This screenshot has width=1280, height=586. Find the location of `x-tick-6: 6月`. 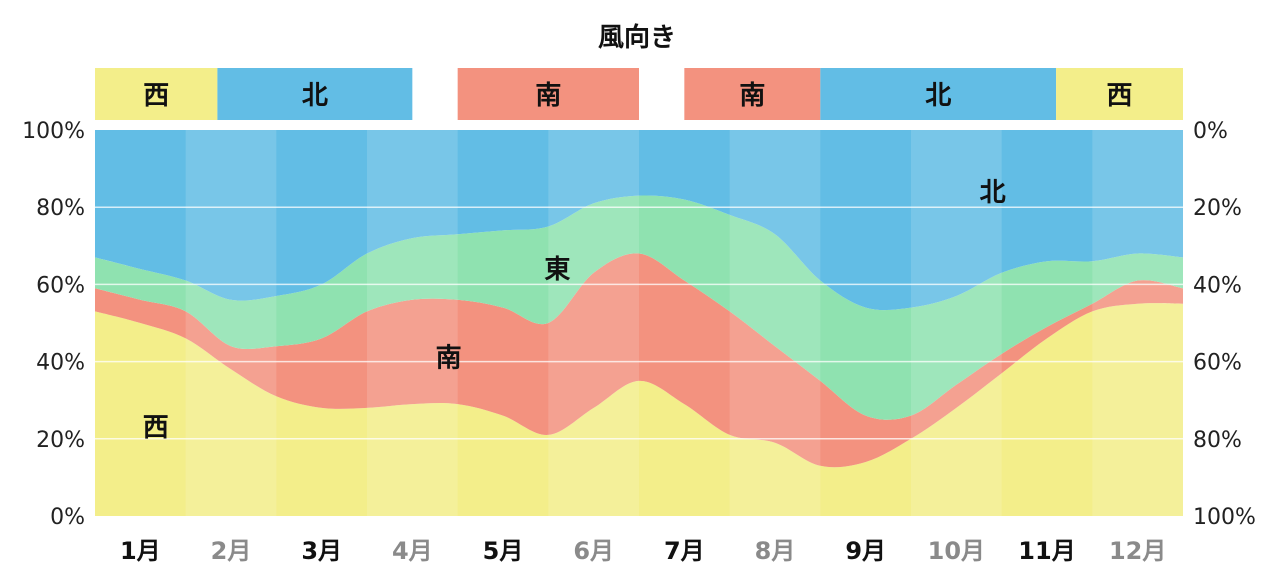

x-tick-6: 6月 is located at coordinates (593, 551).